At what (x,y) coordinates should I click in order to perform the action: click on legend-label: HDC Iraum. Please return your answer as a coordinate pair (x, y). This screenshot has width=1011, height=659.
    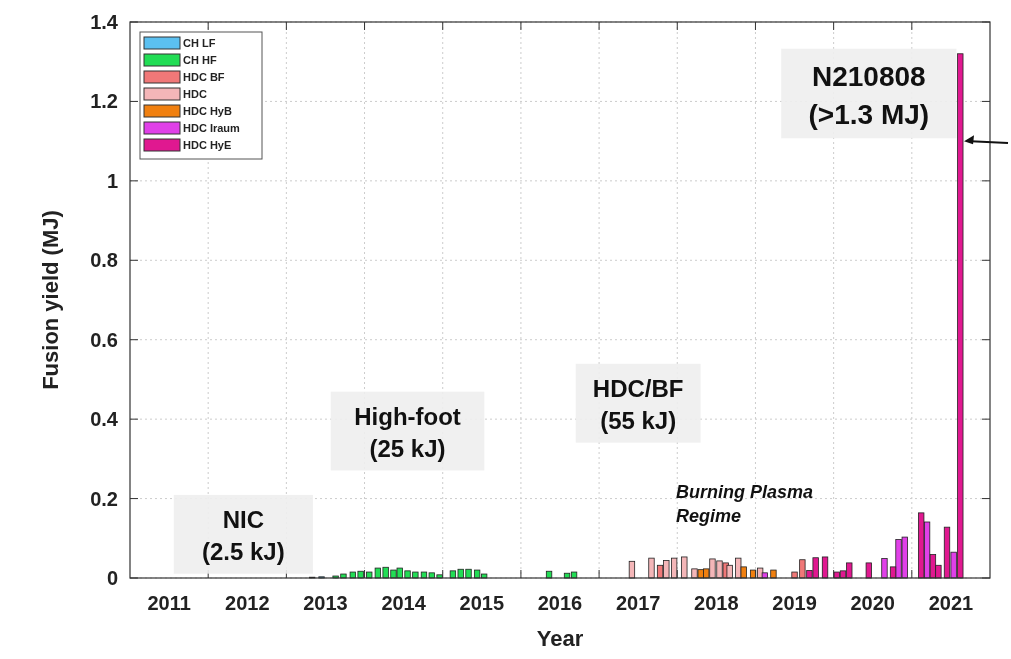
    Looking at the image, I should click on (212, 128).